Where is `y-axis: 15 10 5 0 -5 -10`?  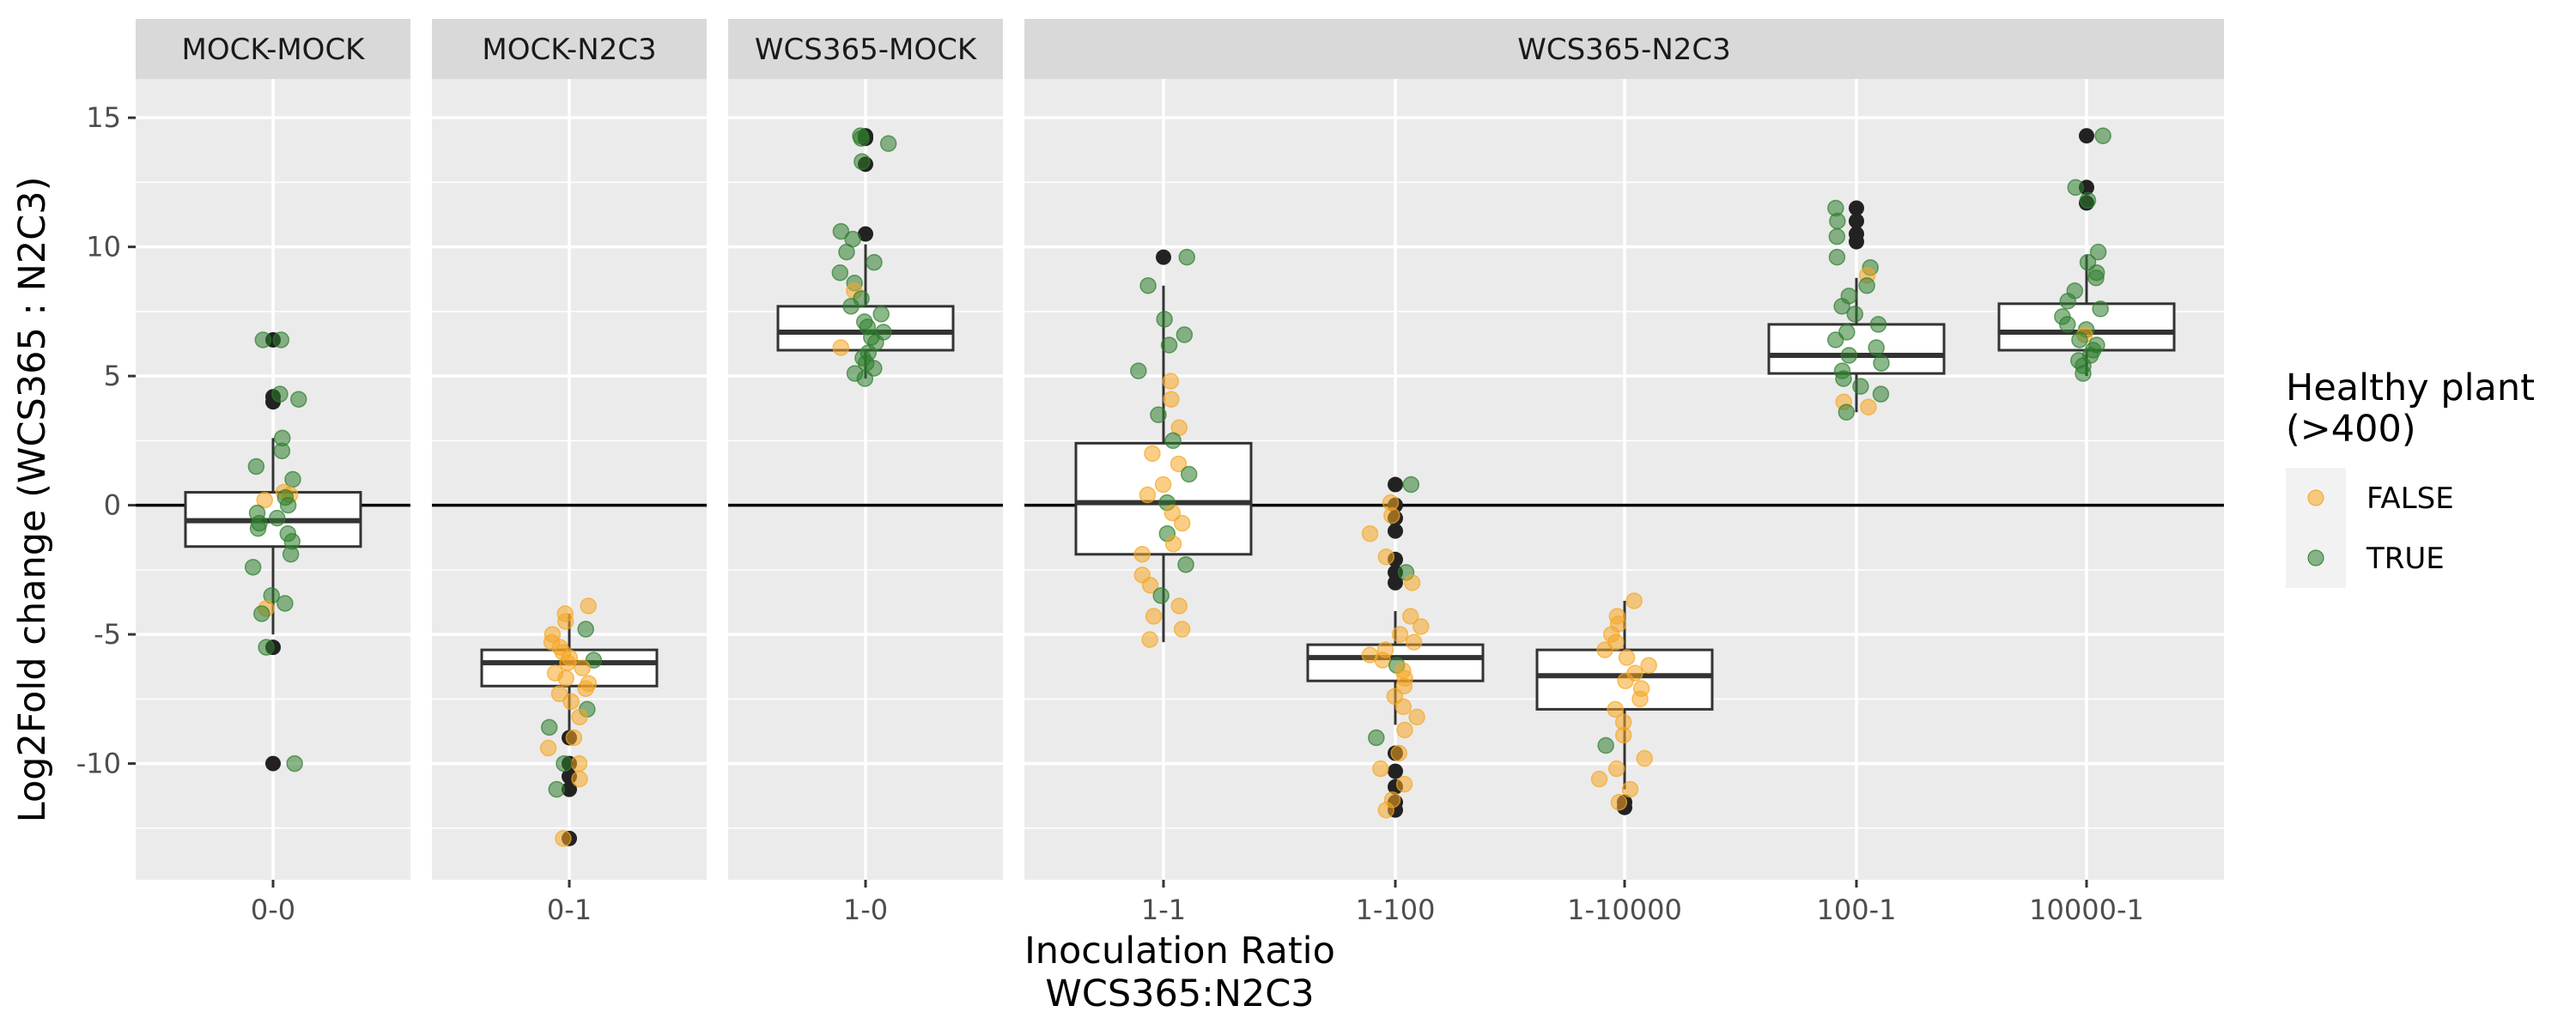 y-axis: 15 10 5 0 -5 -10 is located at coordinates (106, 440).